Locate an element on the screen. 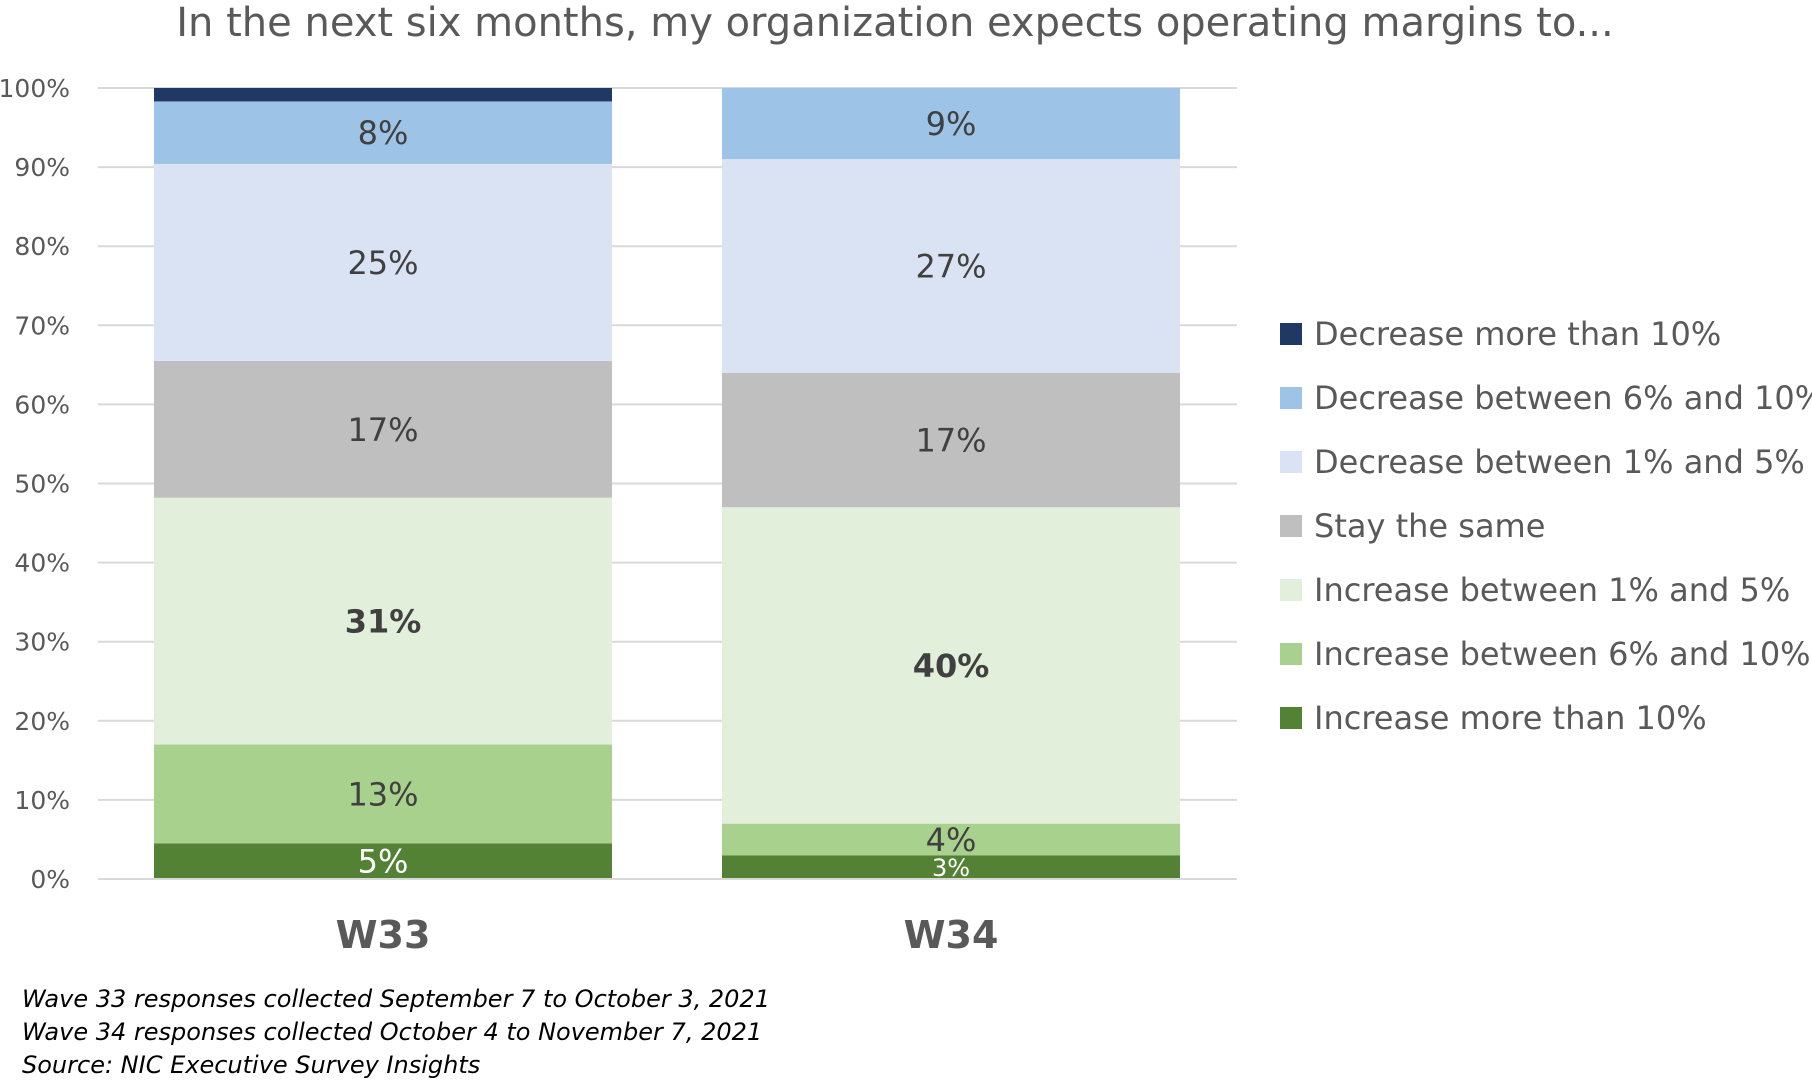 Image resolution: width=1812 pixels, height=1084 pixels. x-tick-label: W33 is located at coordinates (383, 935).